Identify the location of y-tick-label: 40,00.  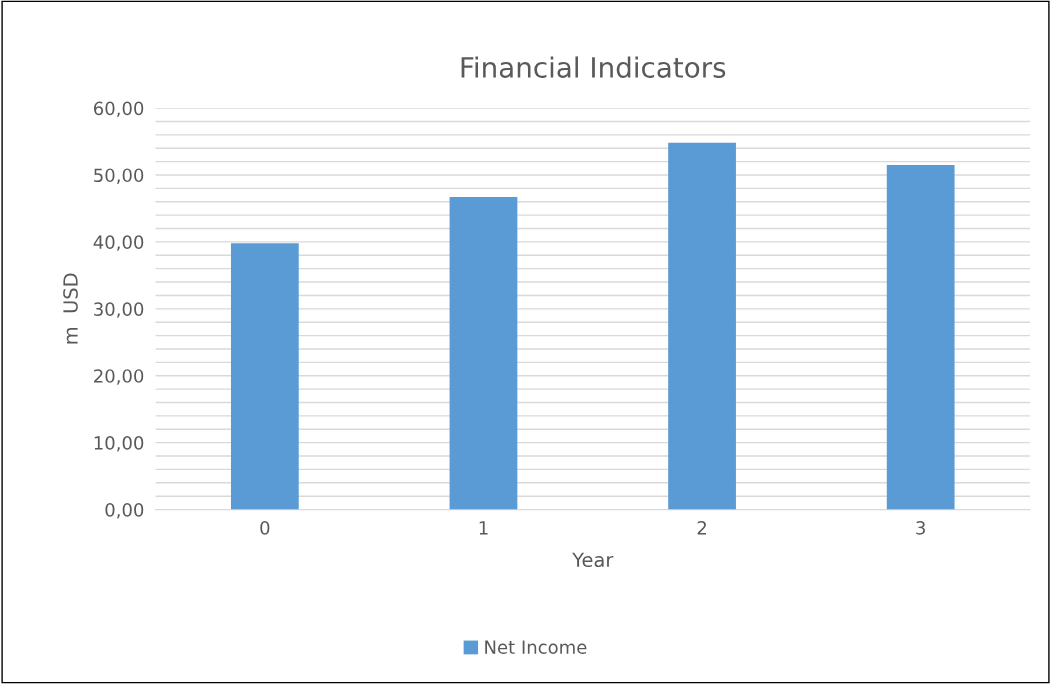
(118, 243).